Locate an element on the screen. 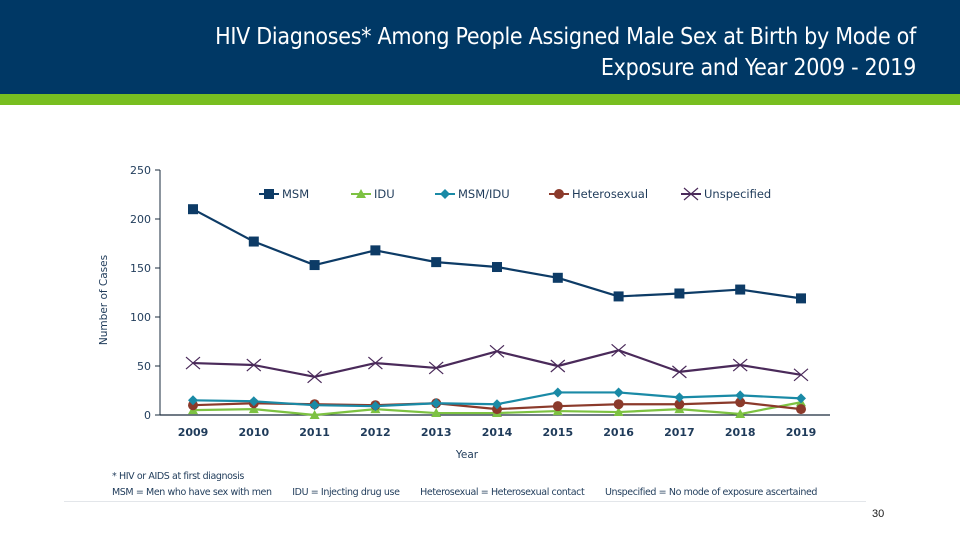 The width and height of the screenshot is (960, 540). x-tick-label: 2019 is located at coordinates (801, 432).